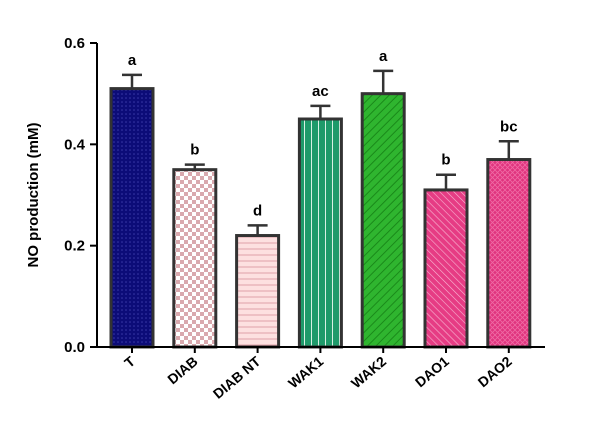  What do you see at coordinates (75, 144) in the screenshot?
I see `y-tick-label: 0.4` at bounding box center [75, 144].